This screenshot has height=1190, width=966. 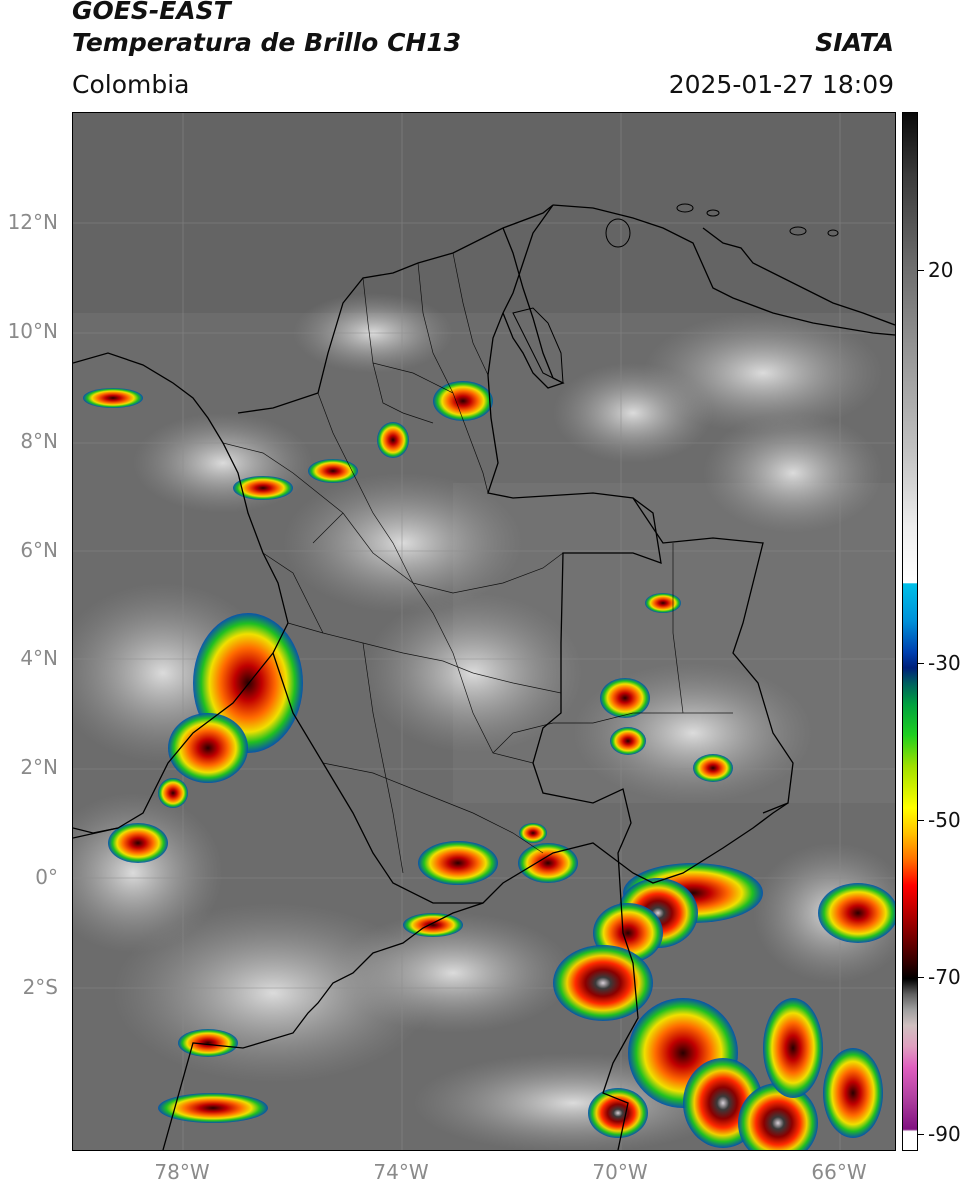 What do you see at coordinates (839, 1172) in the screenshot?
I see `lon-label-66w: 66°W` at bounding box center [839, 1172].